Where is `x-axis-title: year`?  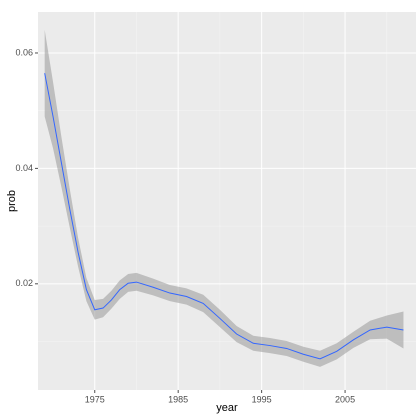 x-axis-title: year is located at coordinates (227, 408).